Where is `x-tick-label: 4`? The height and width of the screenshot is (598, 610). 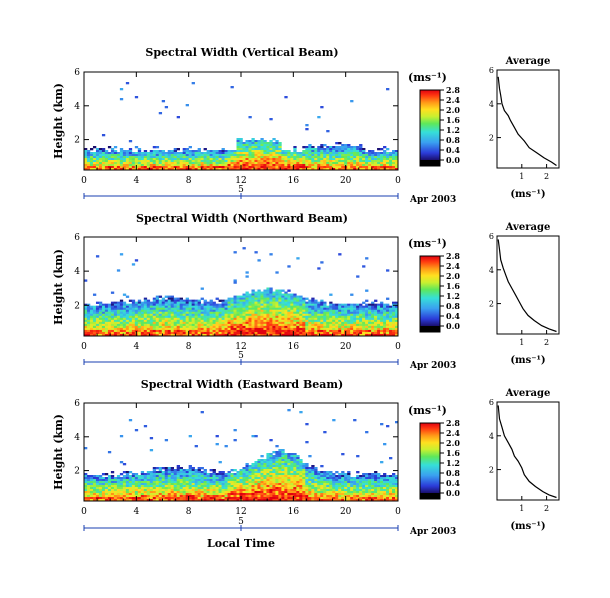 x-tick-label: 4 is located at coordinates (136, 347).